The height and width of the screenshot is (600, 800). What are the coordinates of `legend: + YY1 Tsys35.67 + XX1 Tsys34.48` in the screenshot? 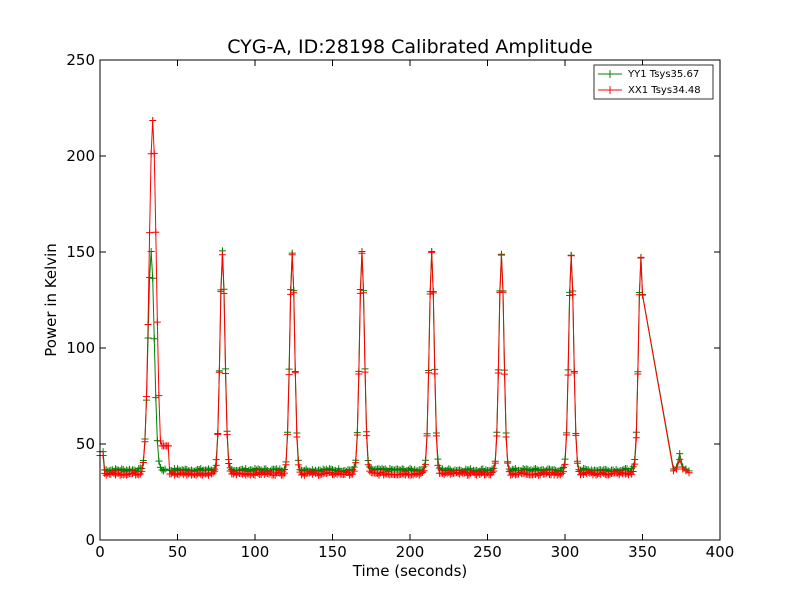 It's located at (653, 82).